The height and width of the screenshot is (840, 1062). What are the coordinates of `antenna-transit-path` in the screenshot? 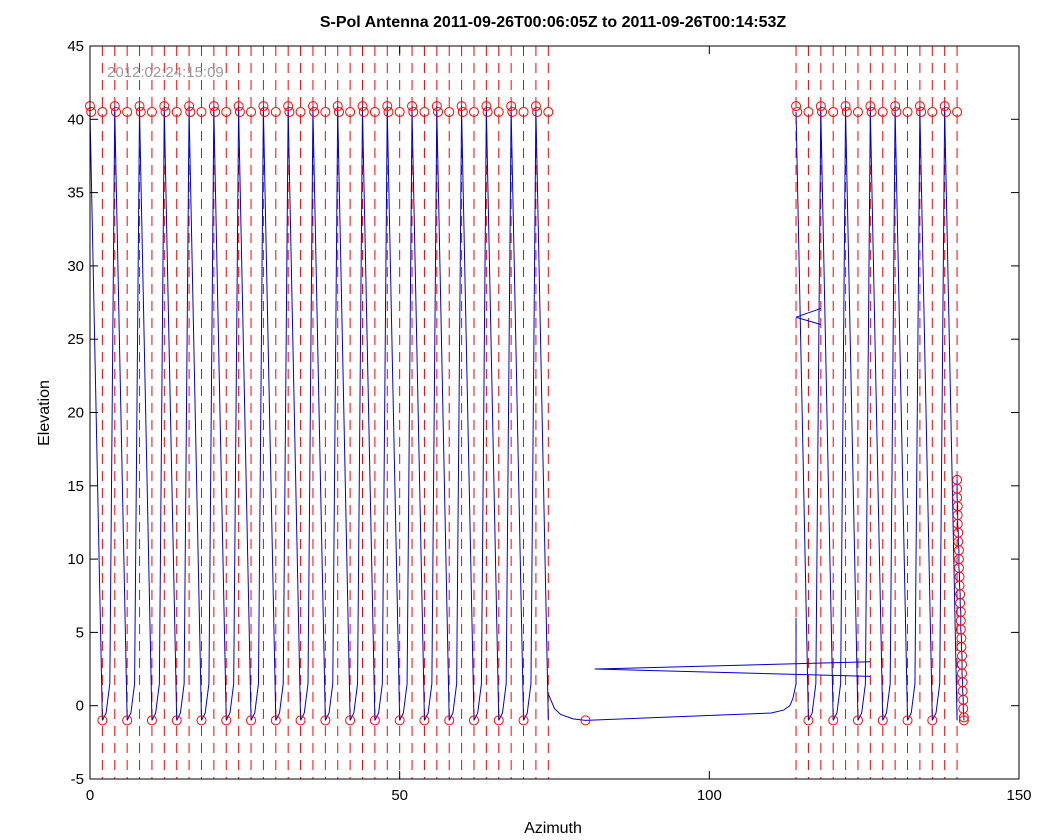 It's located at (672, 669).